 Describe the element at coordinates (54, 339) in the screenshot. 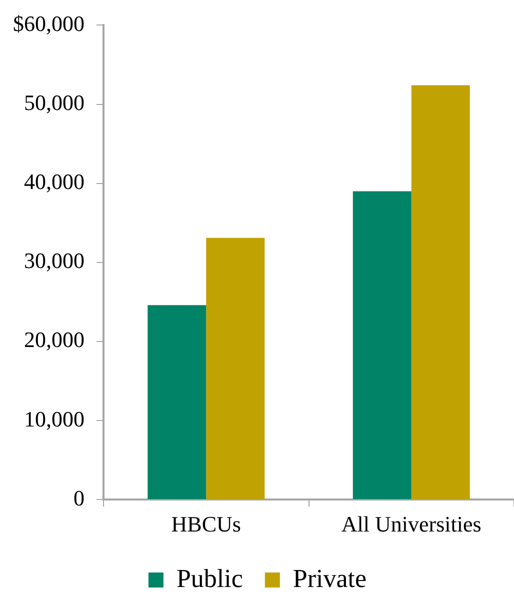

I see `y-tick-label: 20,000` at that location.